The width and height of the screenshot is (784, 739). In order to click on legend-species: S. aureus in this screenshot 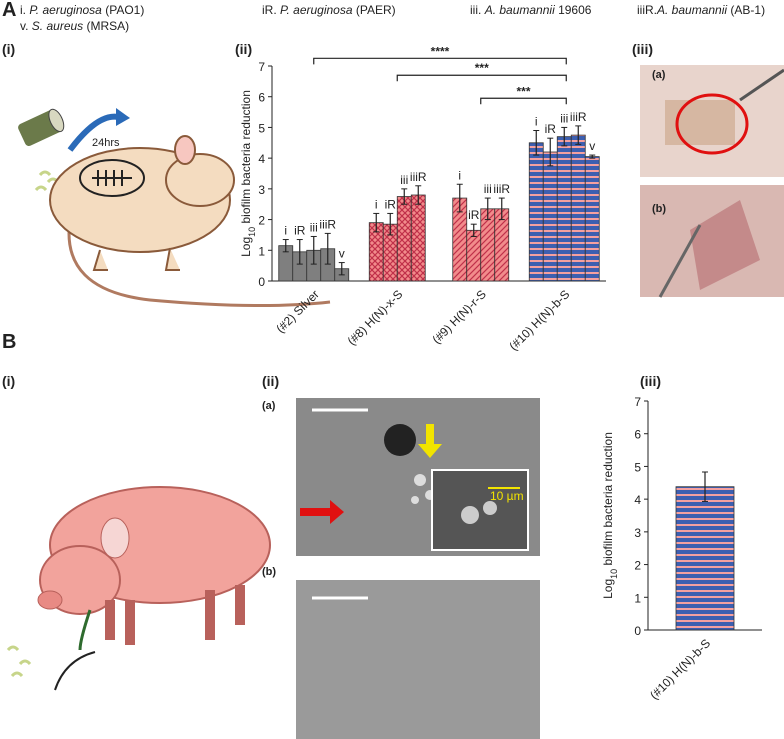, I will do `click(57, 26)`.